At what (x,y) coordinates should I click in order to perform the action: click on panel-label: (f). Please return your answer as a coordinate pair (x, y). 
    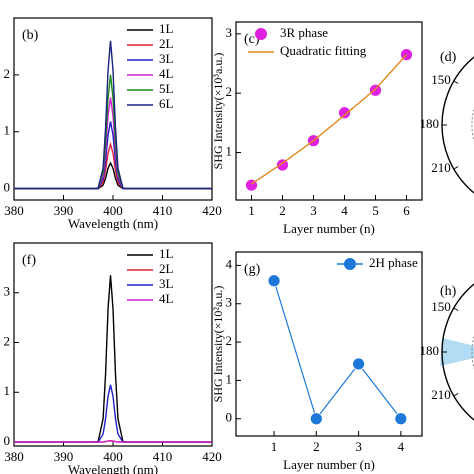
    Looking at the image, I should click on (29, 260).